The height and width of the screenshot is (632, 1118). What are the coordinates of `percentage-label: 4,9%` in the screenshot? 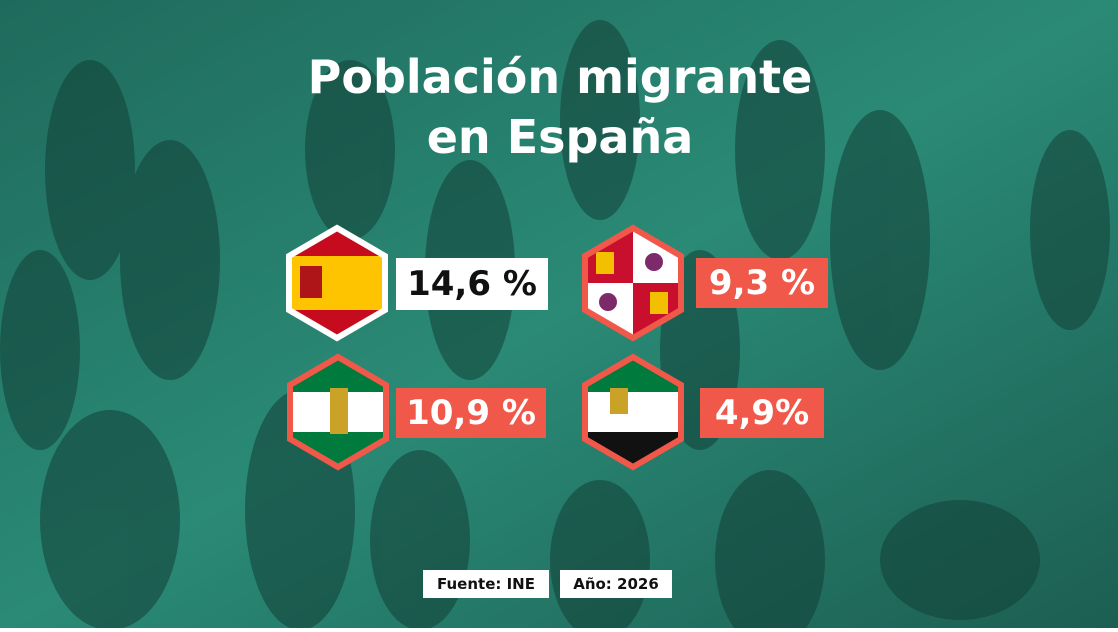 It's located at (762, 413).